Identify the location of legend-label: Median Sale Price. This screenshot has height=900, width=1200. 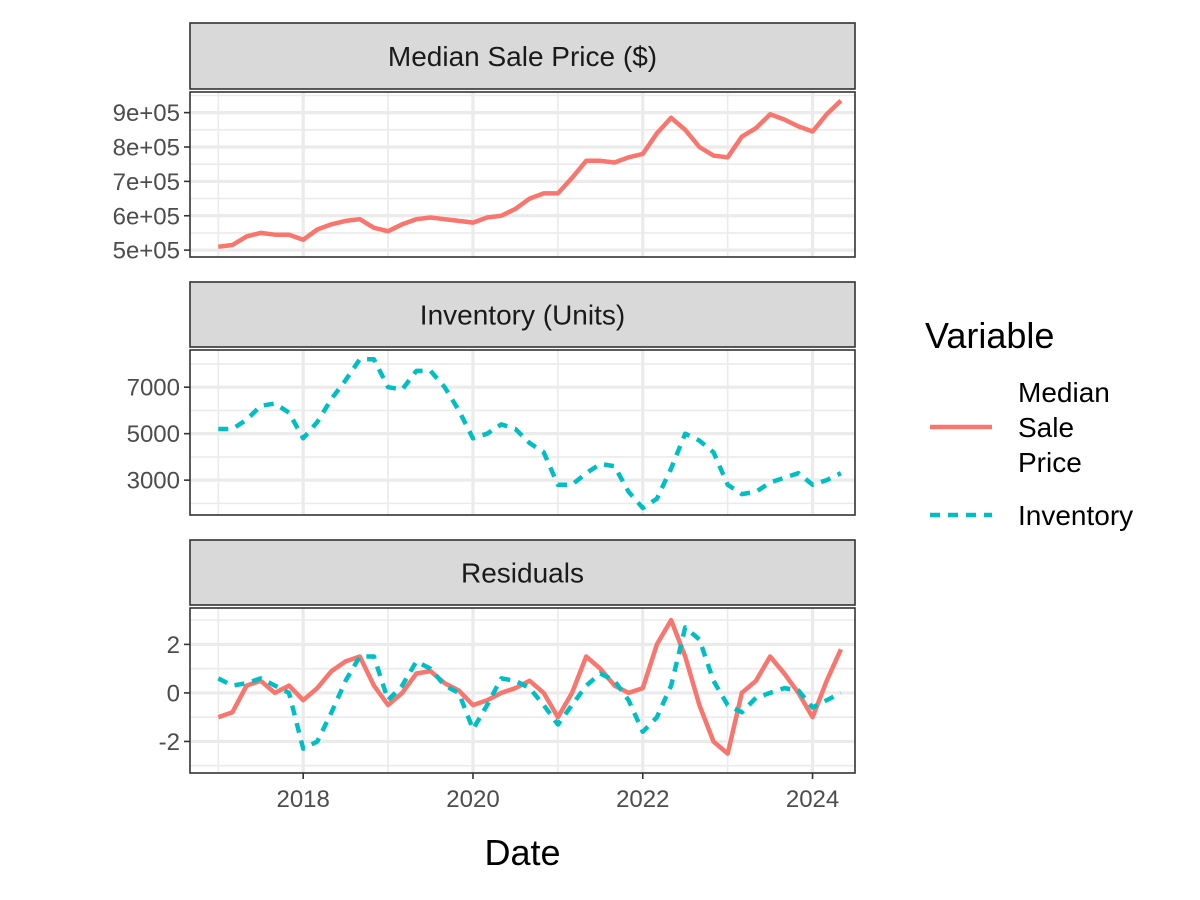
(1064, 427).